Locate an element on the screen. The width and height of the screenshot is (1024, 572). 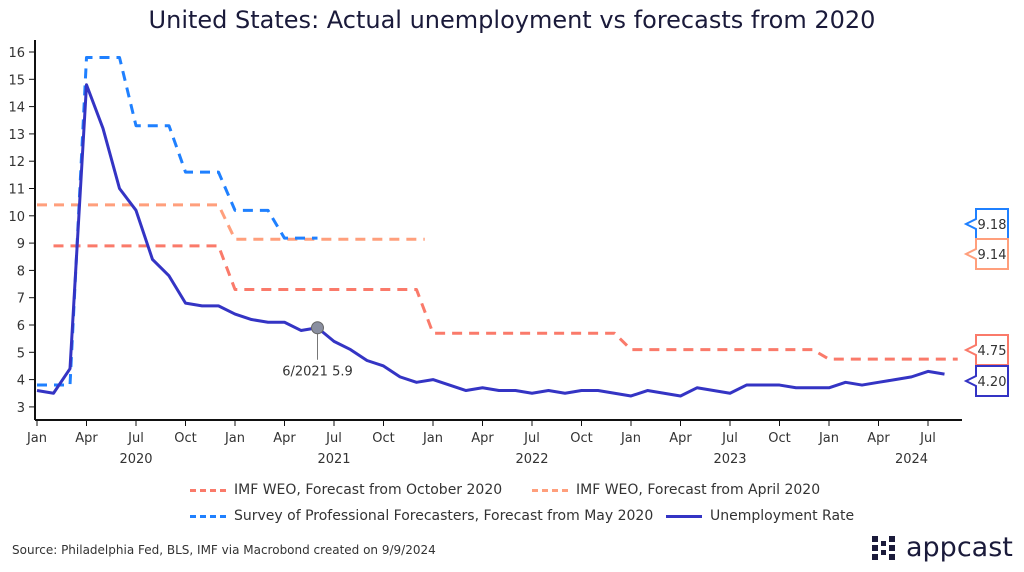
end-label-value: 9.18 is located at coordinates (992, 225).